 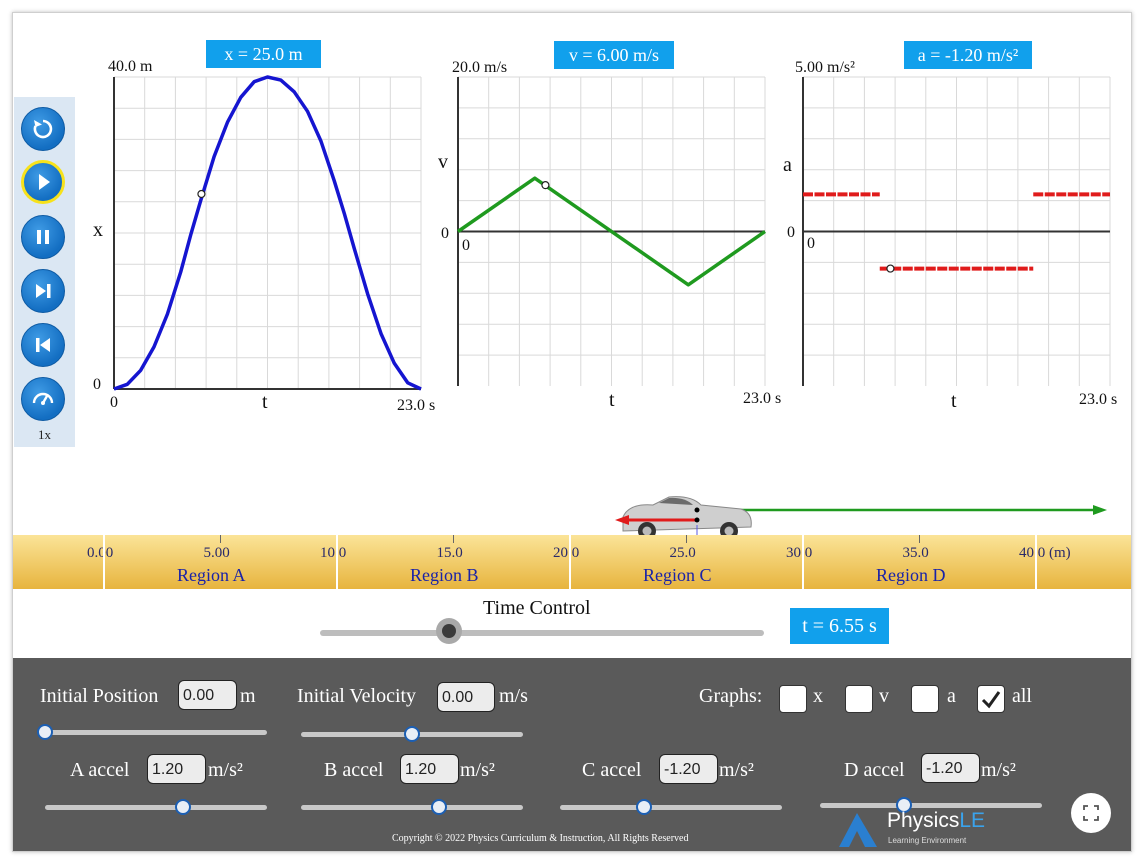 What do you see at coordinates (449, 553) in the screenshot?
I see `ruler-tick-label: 15.0` at bounding box center [449, 553].